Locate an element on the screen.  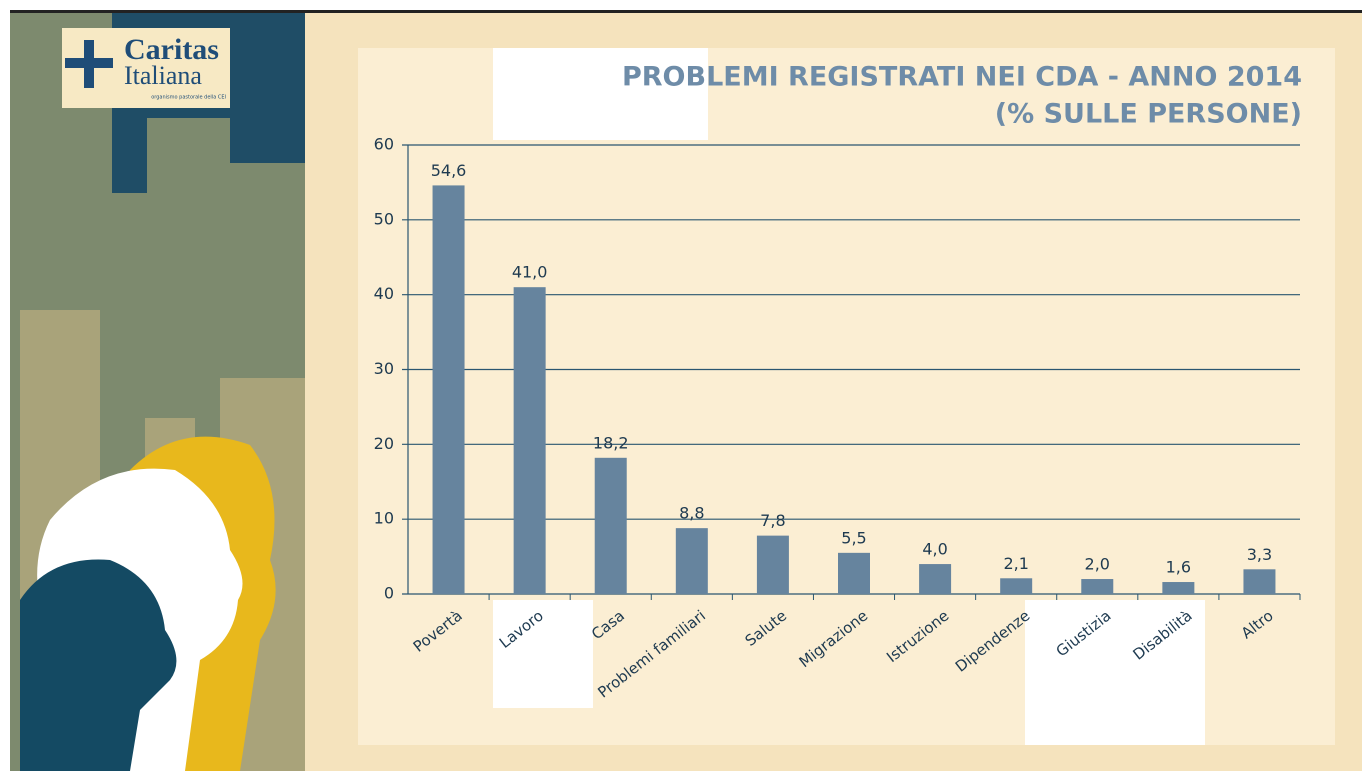
chart-subtitle: (% SULLE PERSONE) is located at coordinates (1148, 114).